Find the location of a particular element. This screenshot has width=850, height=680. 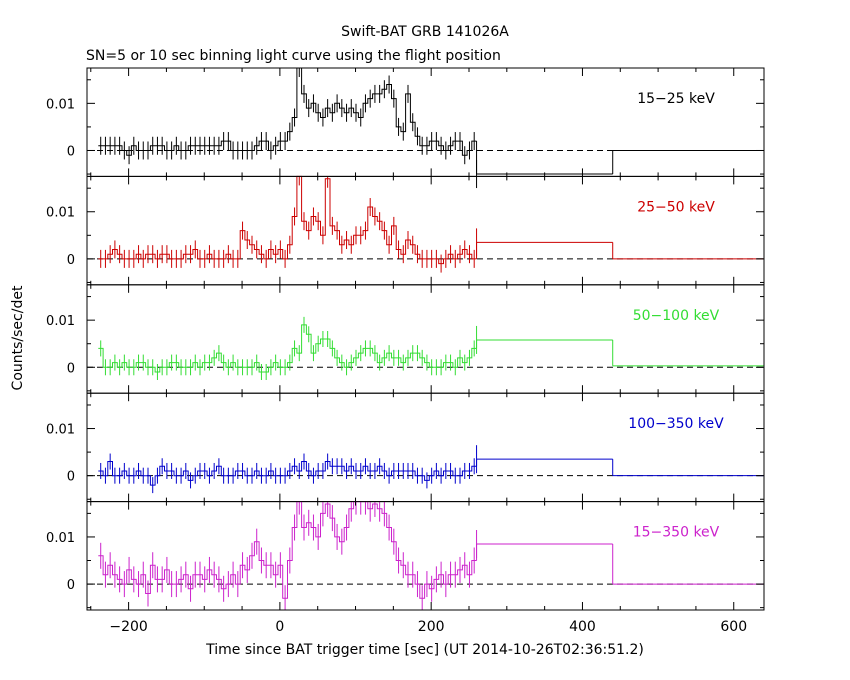

panel-energy-label: 15−350 keV is located at coordinates (676, 533).